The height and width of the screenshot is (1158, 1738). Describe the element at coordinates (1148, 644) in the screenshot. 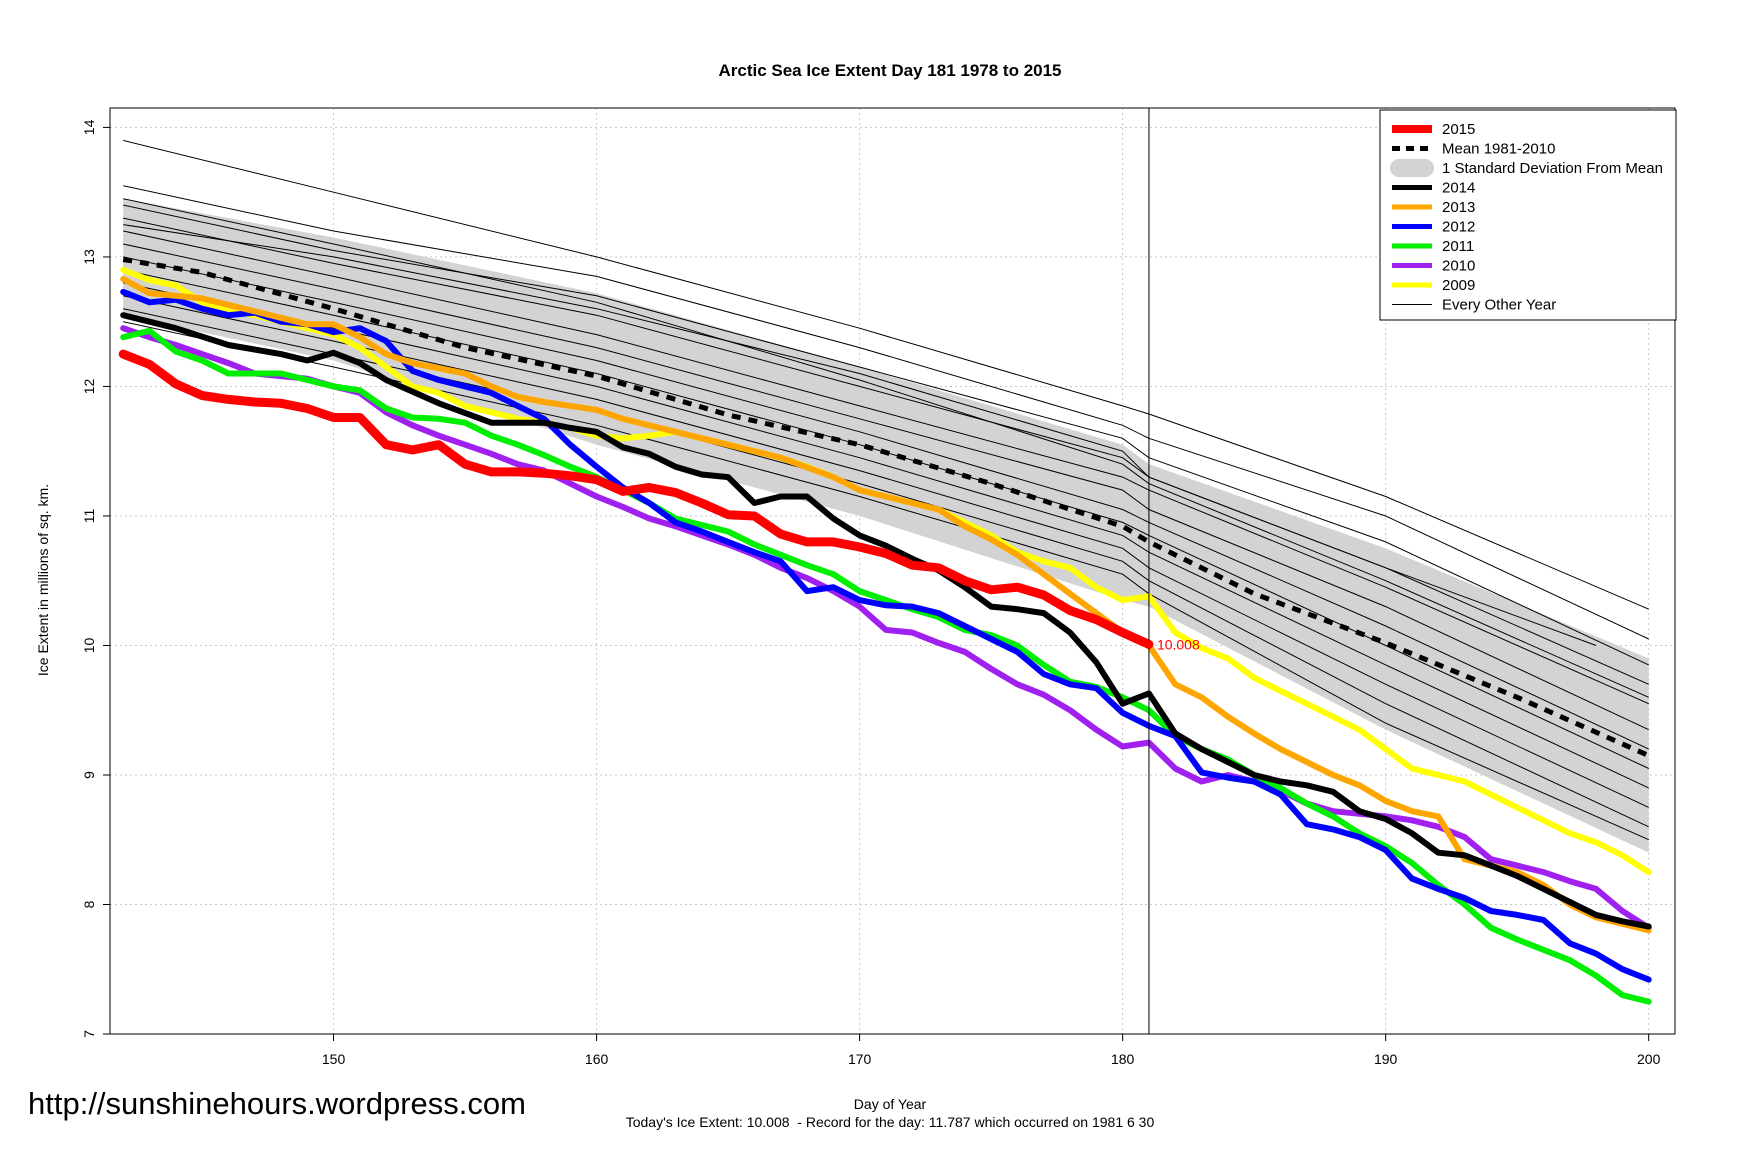

I see `current-value-marker` at that location.